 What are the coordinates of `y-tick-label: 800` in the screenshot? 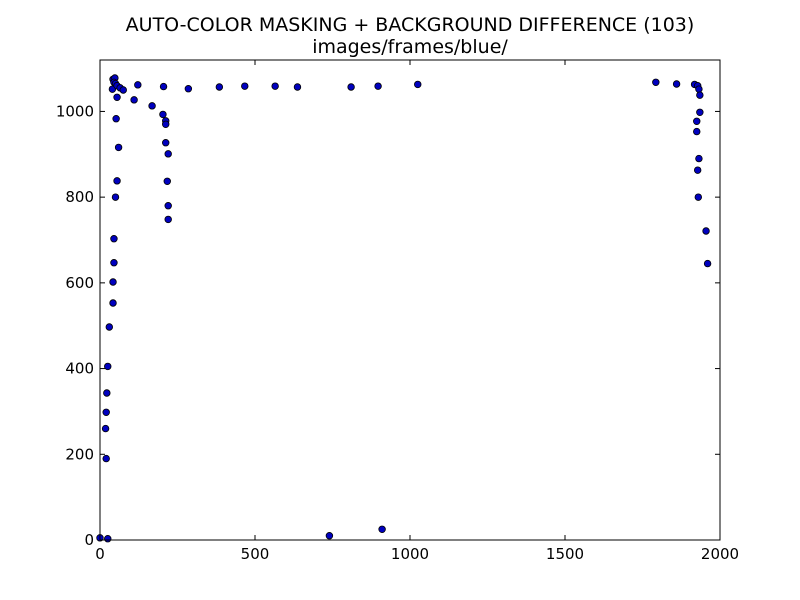 It's located at (79, 197).